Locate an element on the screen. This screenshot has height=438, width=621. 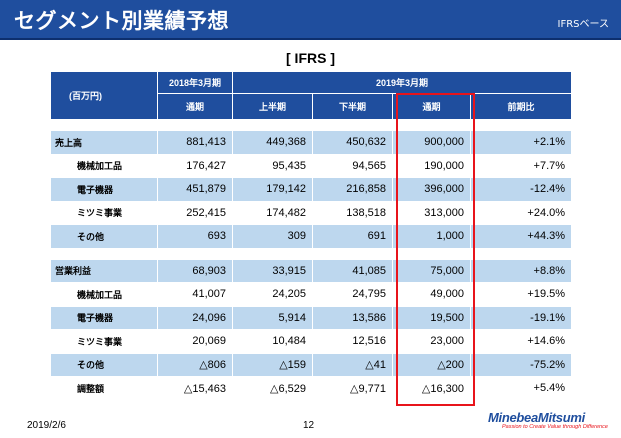
row-label: 調整額 is located at coordinates (104, 388).